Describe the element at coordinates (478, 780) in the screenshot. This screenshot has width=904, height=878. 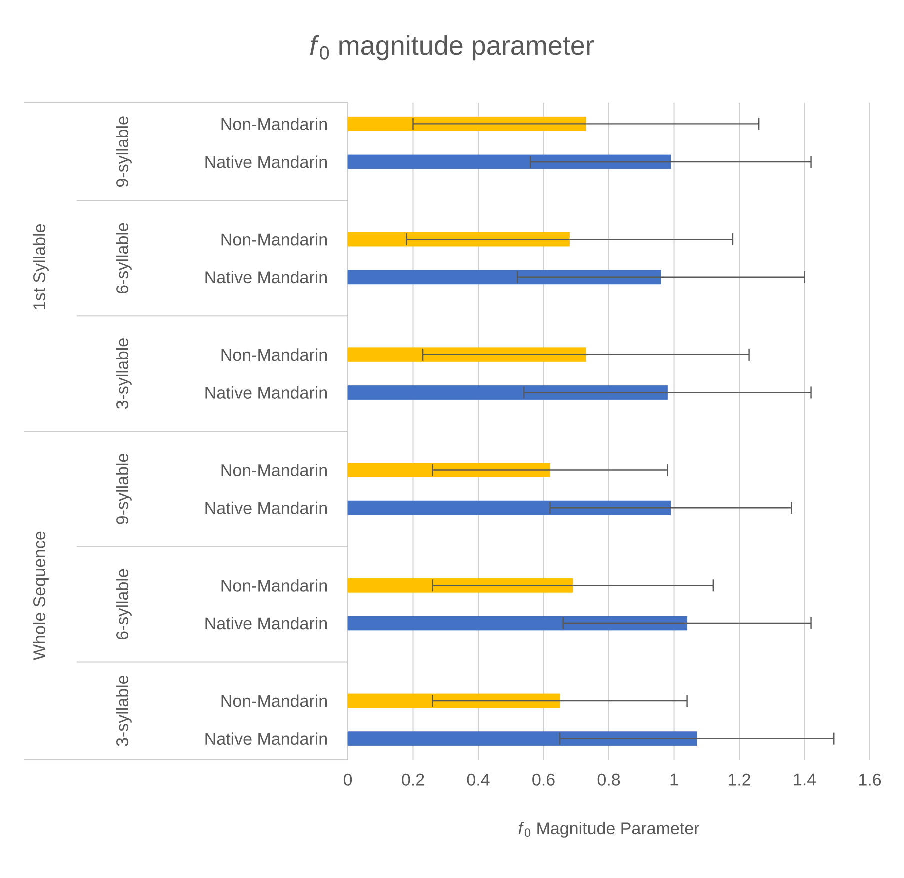
I see `x-tick-label: 0.4` at that location.